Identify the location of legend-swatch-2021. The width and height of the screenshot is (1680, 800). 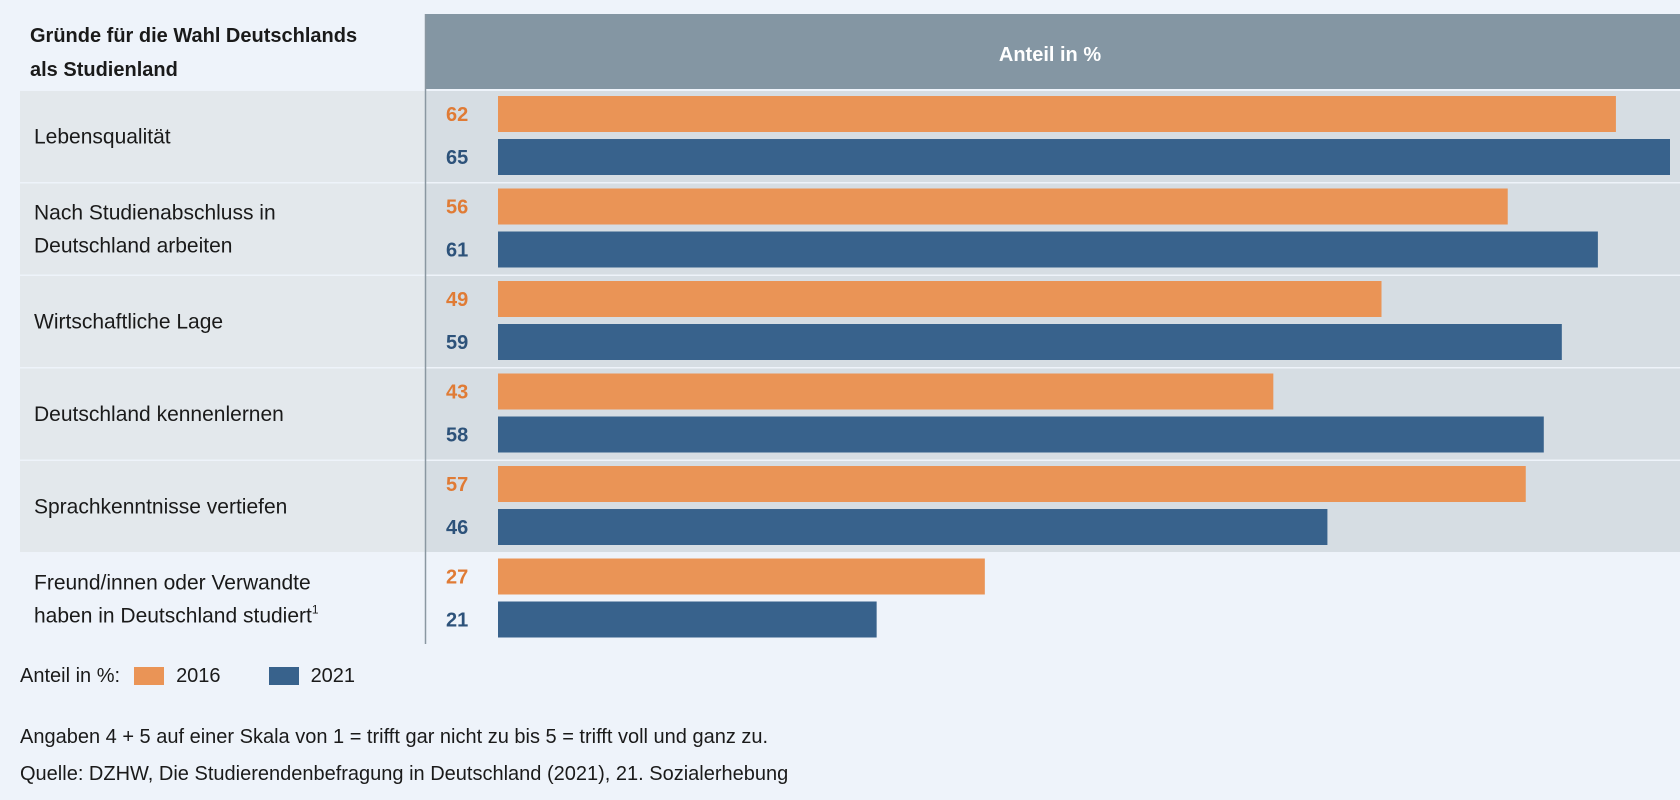
(283, 676).